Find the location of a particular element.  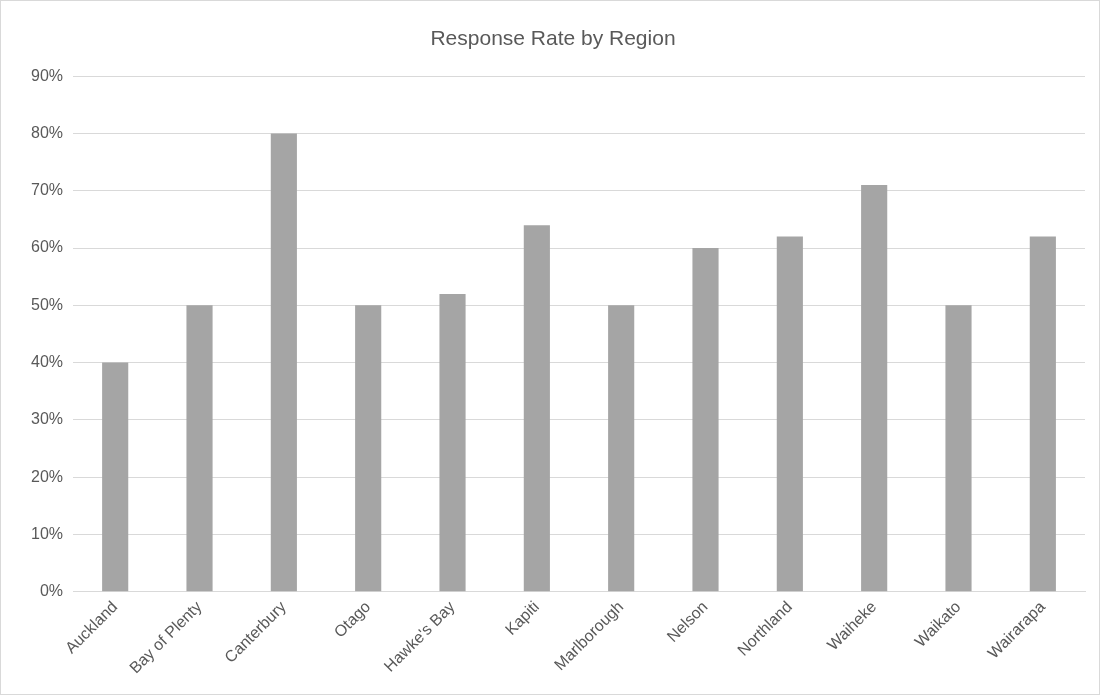

y-tick-label: 20% is located at coordinates (47, 476).